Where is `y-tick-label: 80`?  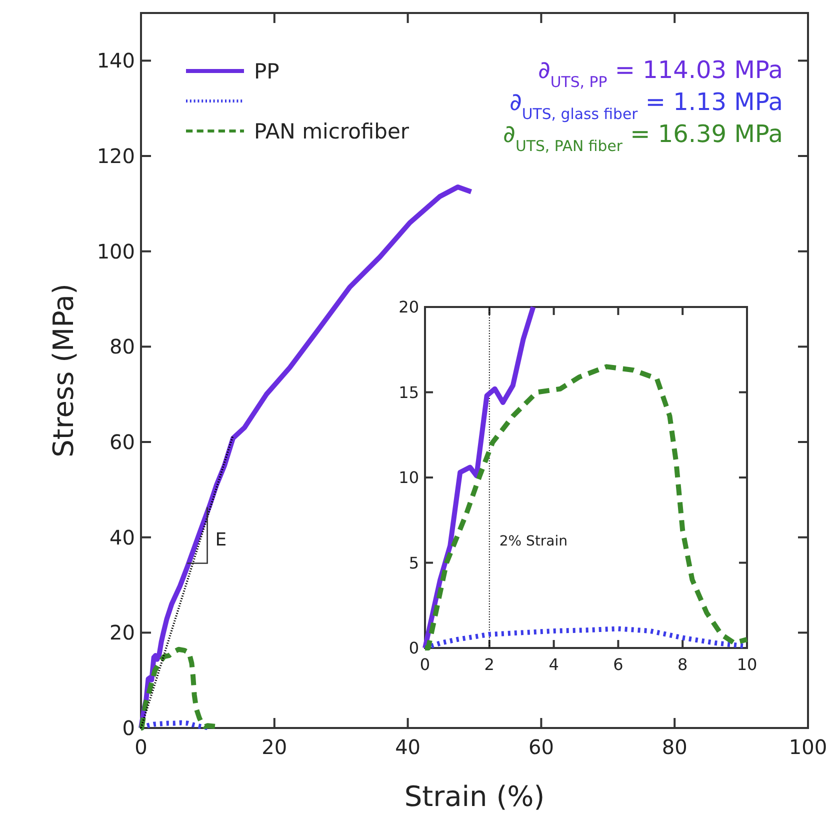 y-tick-label: 80 is located at coordinates (122, 346).